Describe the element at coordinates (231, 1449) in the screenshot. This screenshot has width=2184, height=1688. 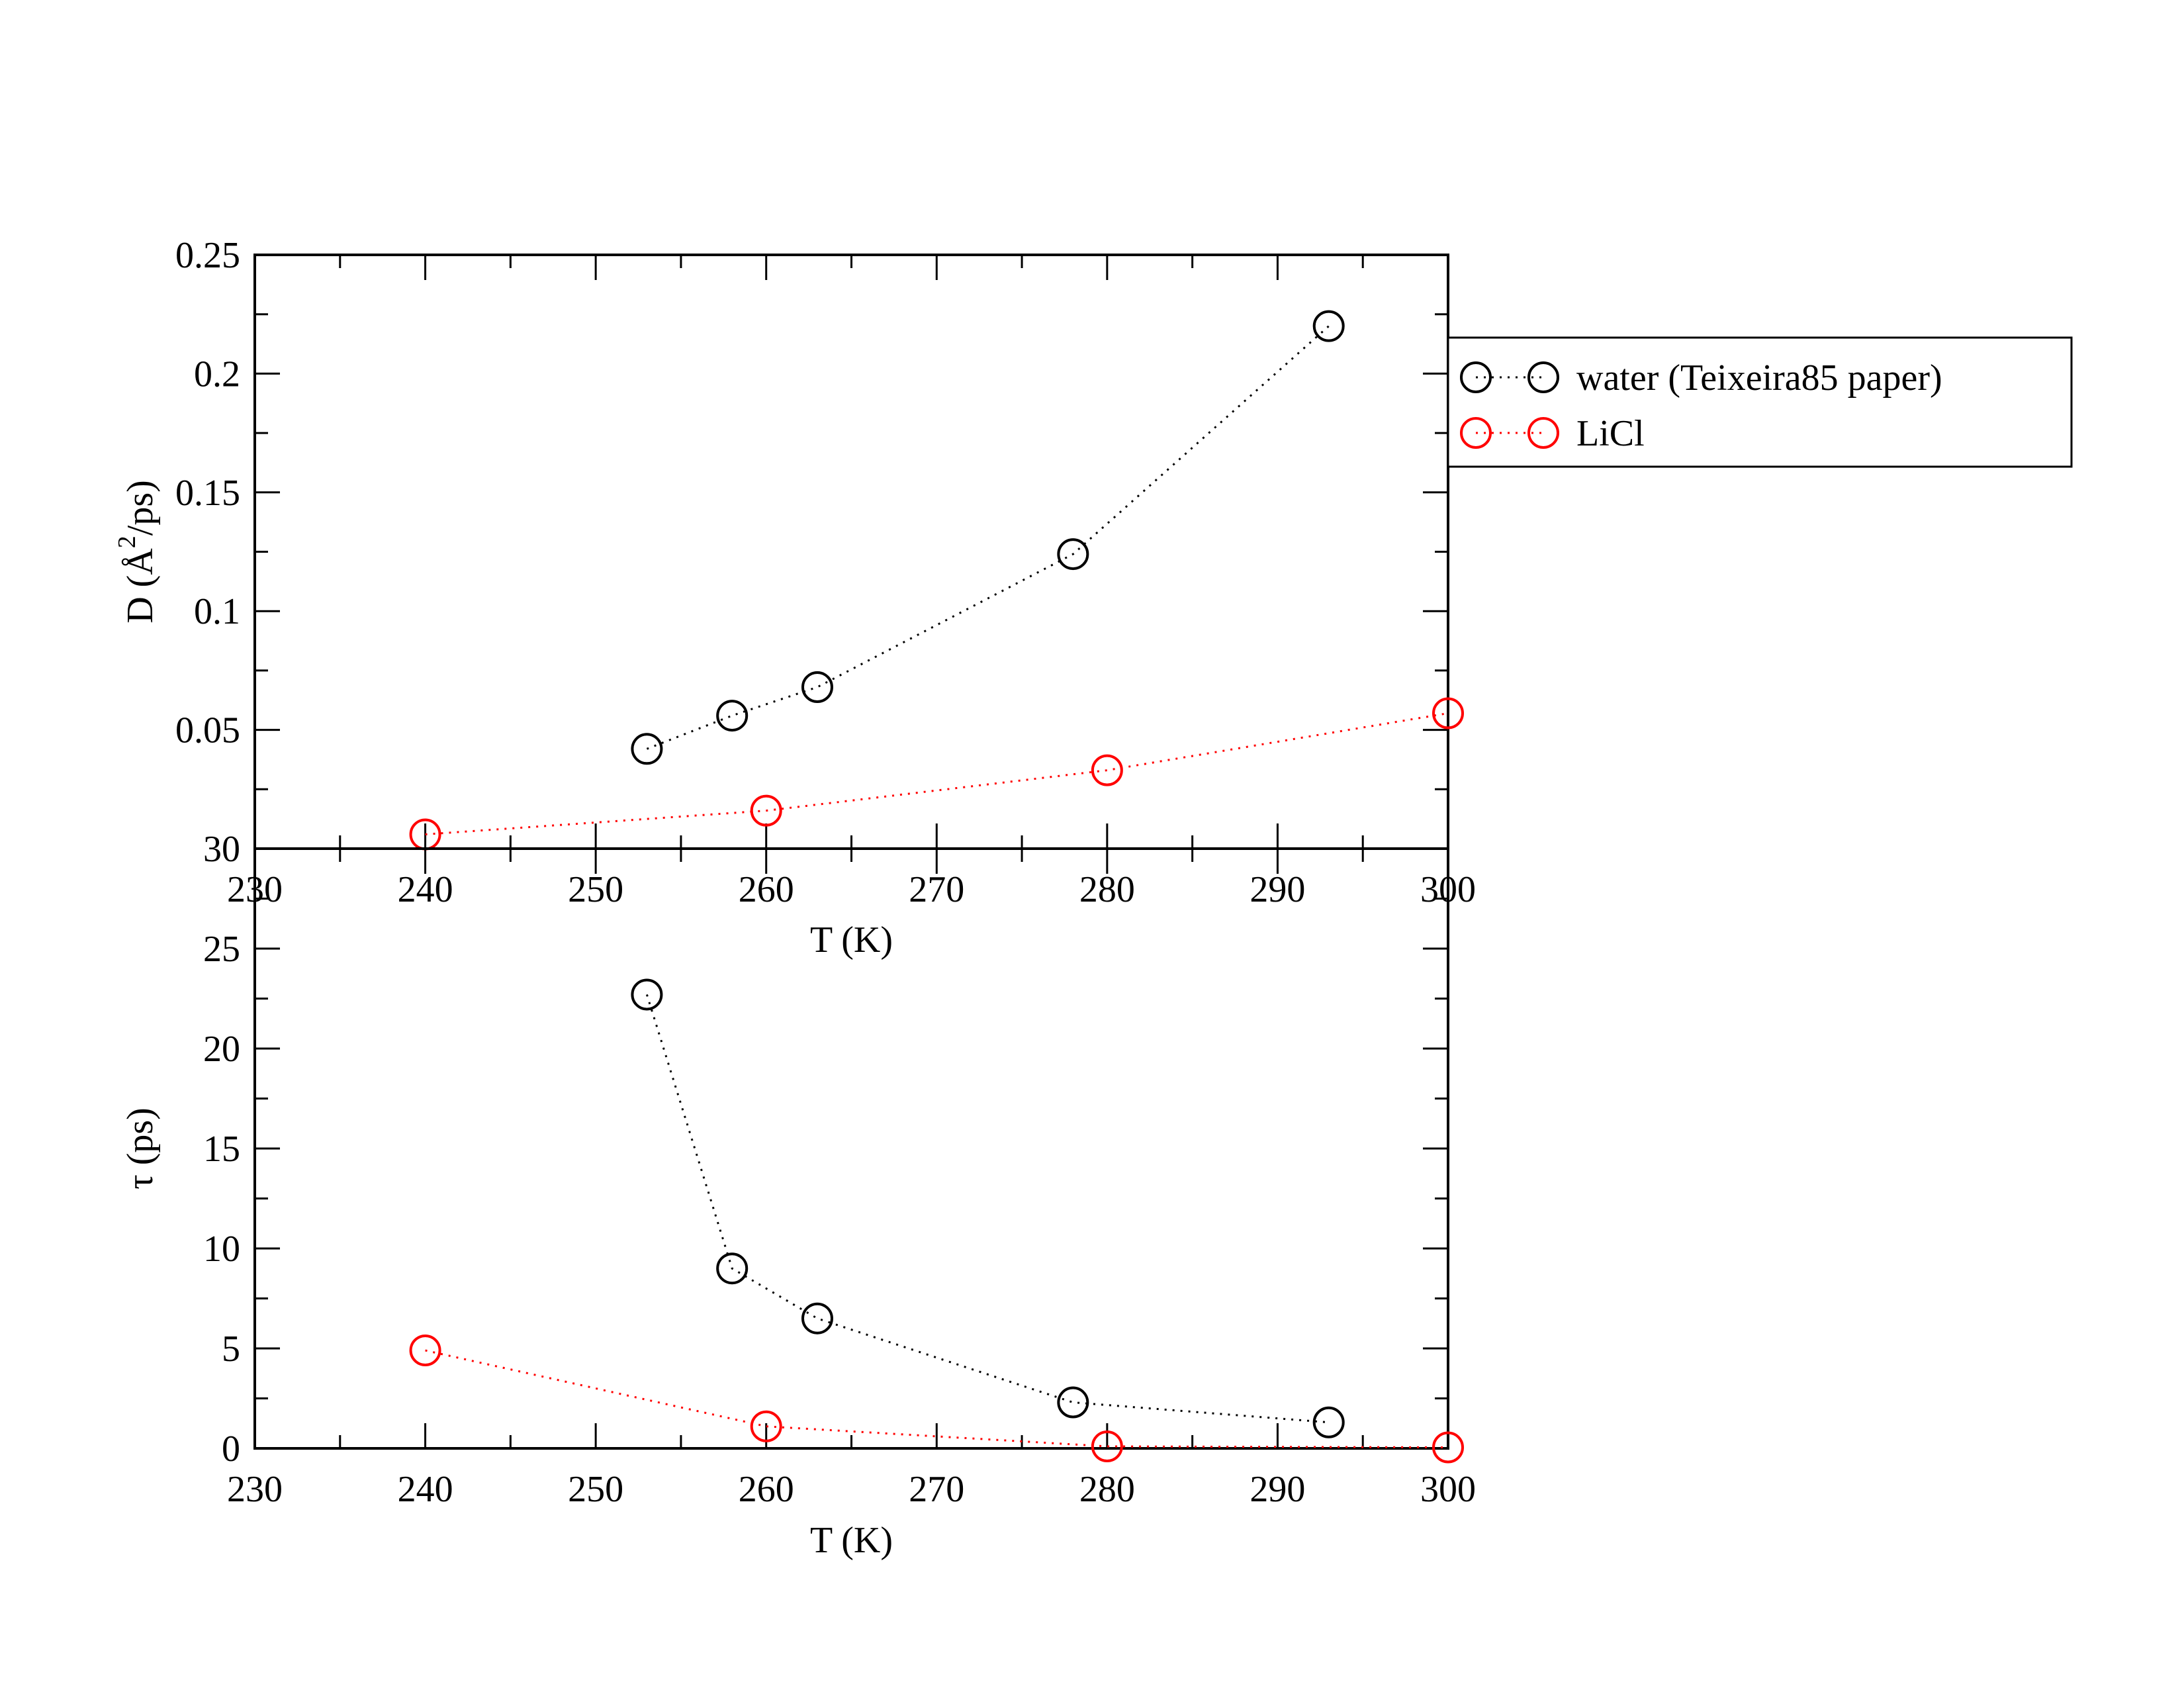
I see `y-tick-label: 0` at that location.